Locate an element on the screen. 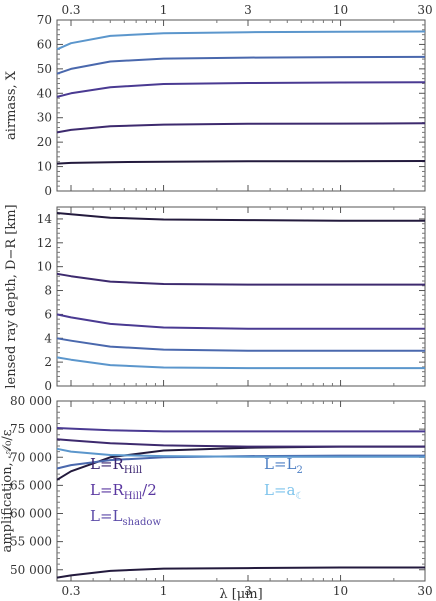  y-tick-label: 75 000 is located at coordinates (31, 429).